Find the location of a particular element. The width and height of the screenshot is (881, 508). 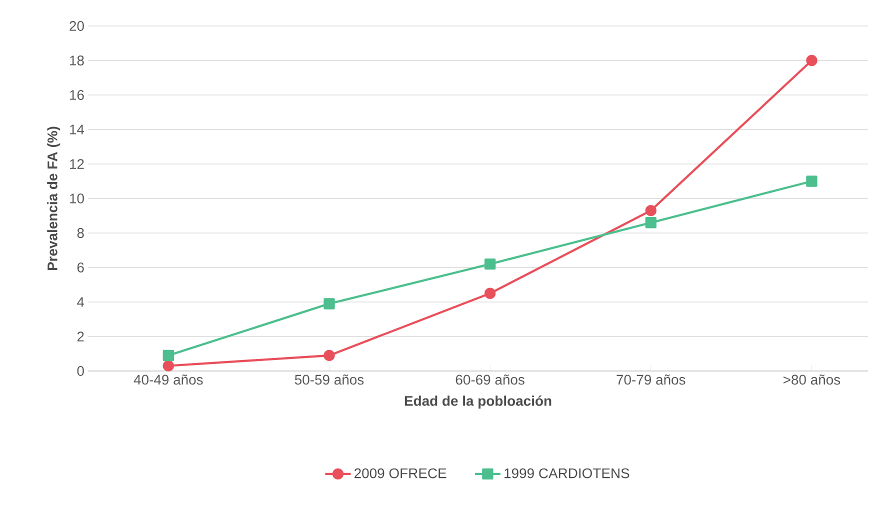

y-tick-label: 18 is located at coordinates (77, 61).